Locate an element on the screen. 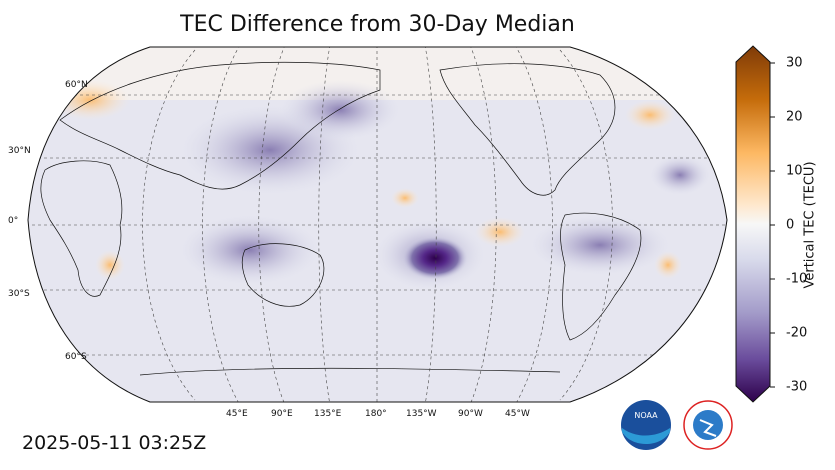 This screenshot has width=835, height=470. lon-label-135w: 135°W is located at coordinates (421, 414).